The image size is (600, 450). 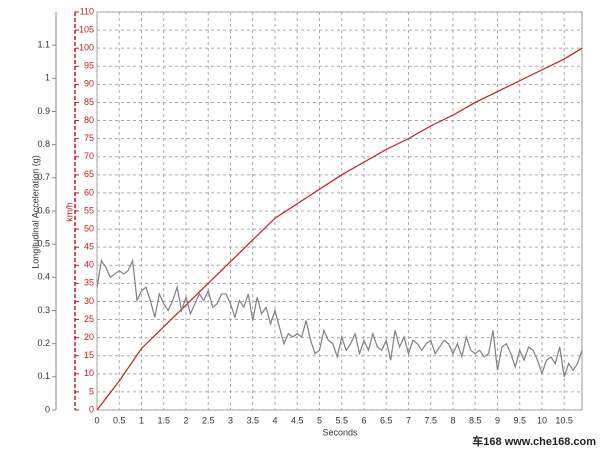 I want to click on x-tick-label: 7, so click(x=408, y=420).